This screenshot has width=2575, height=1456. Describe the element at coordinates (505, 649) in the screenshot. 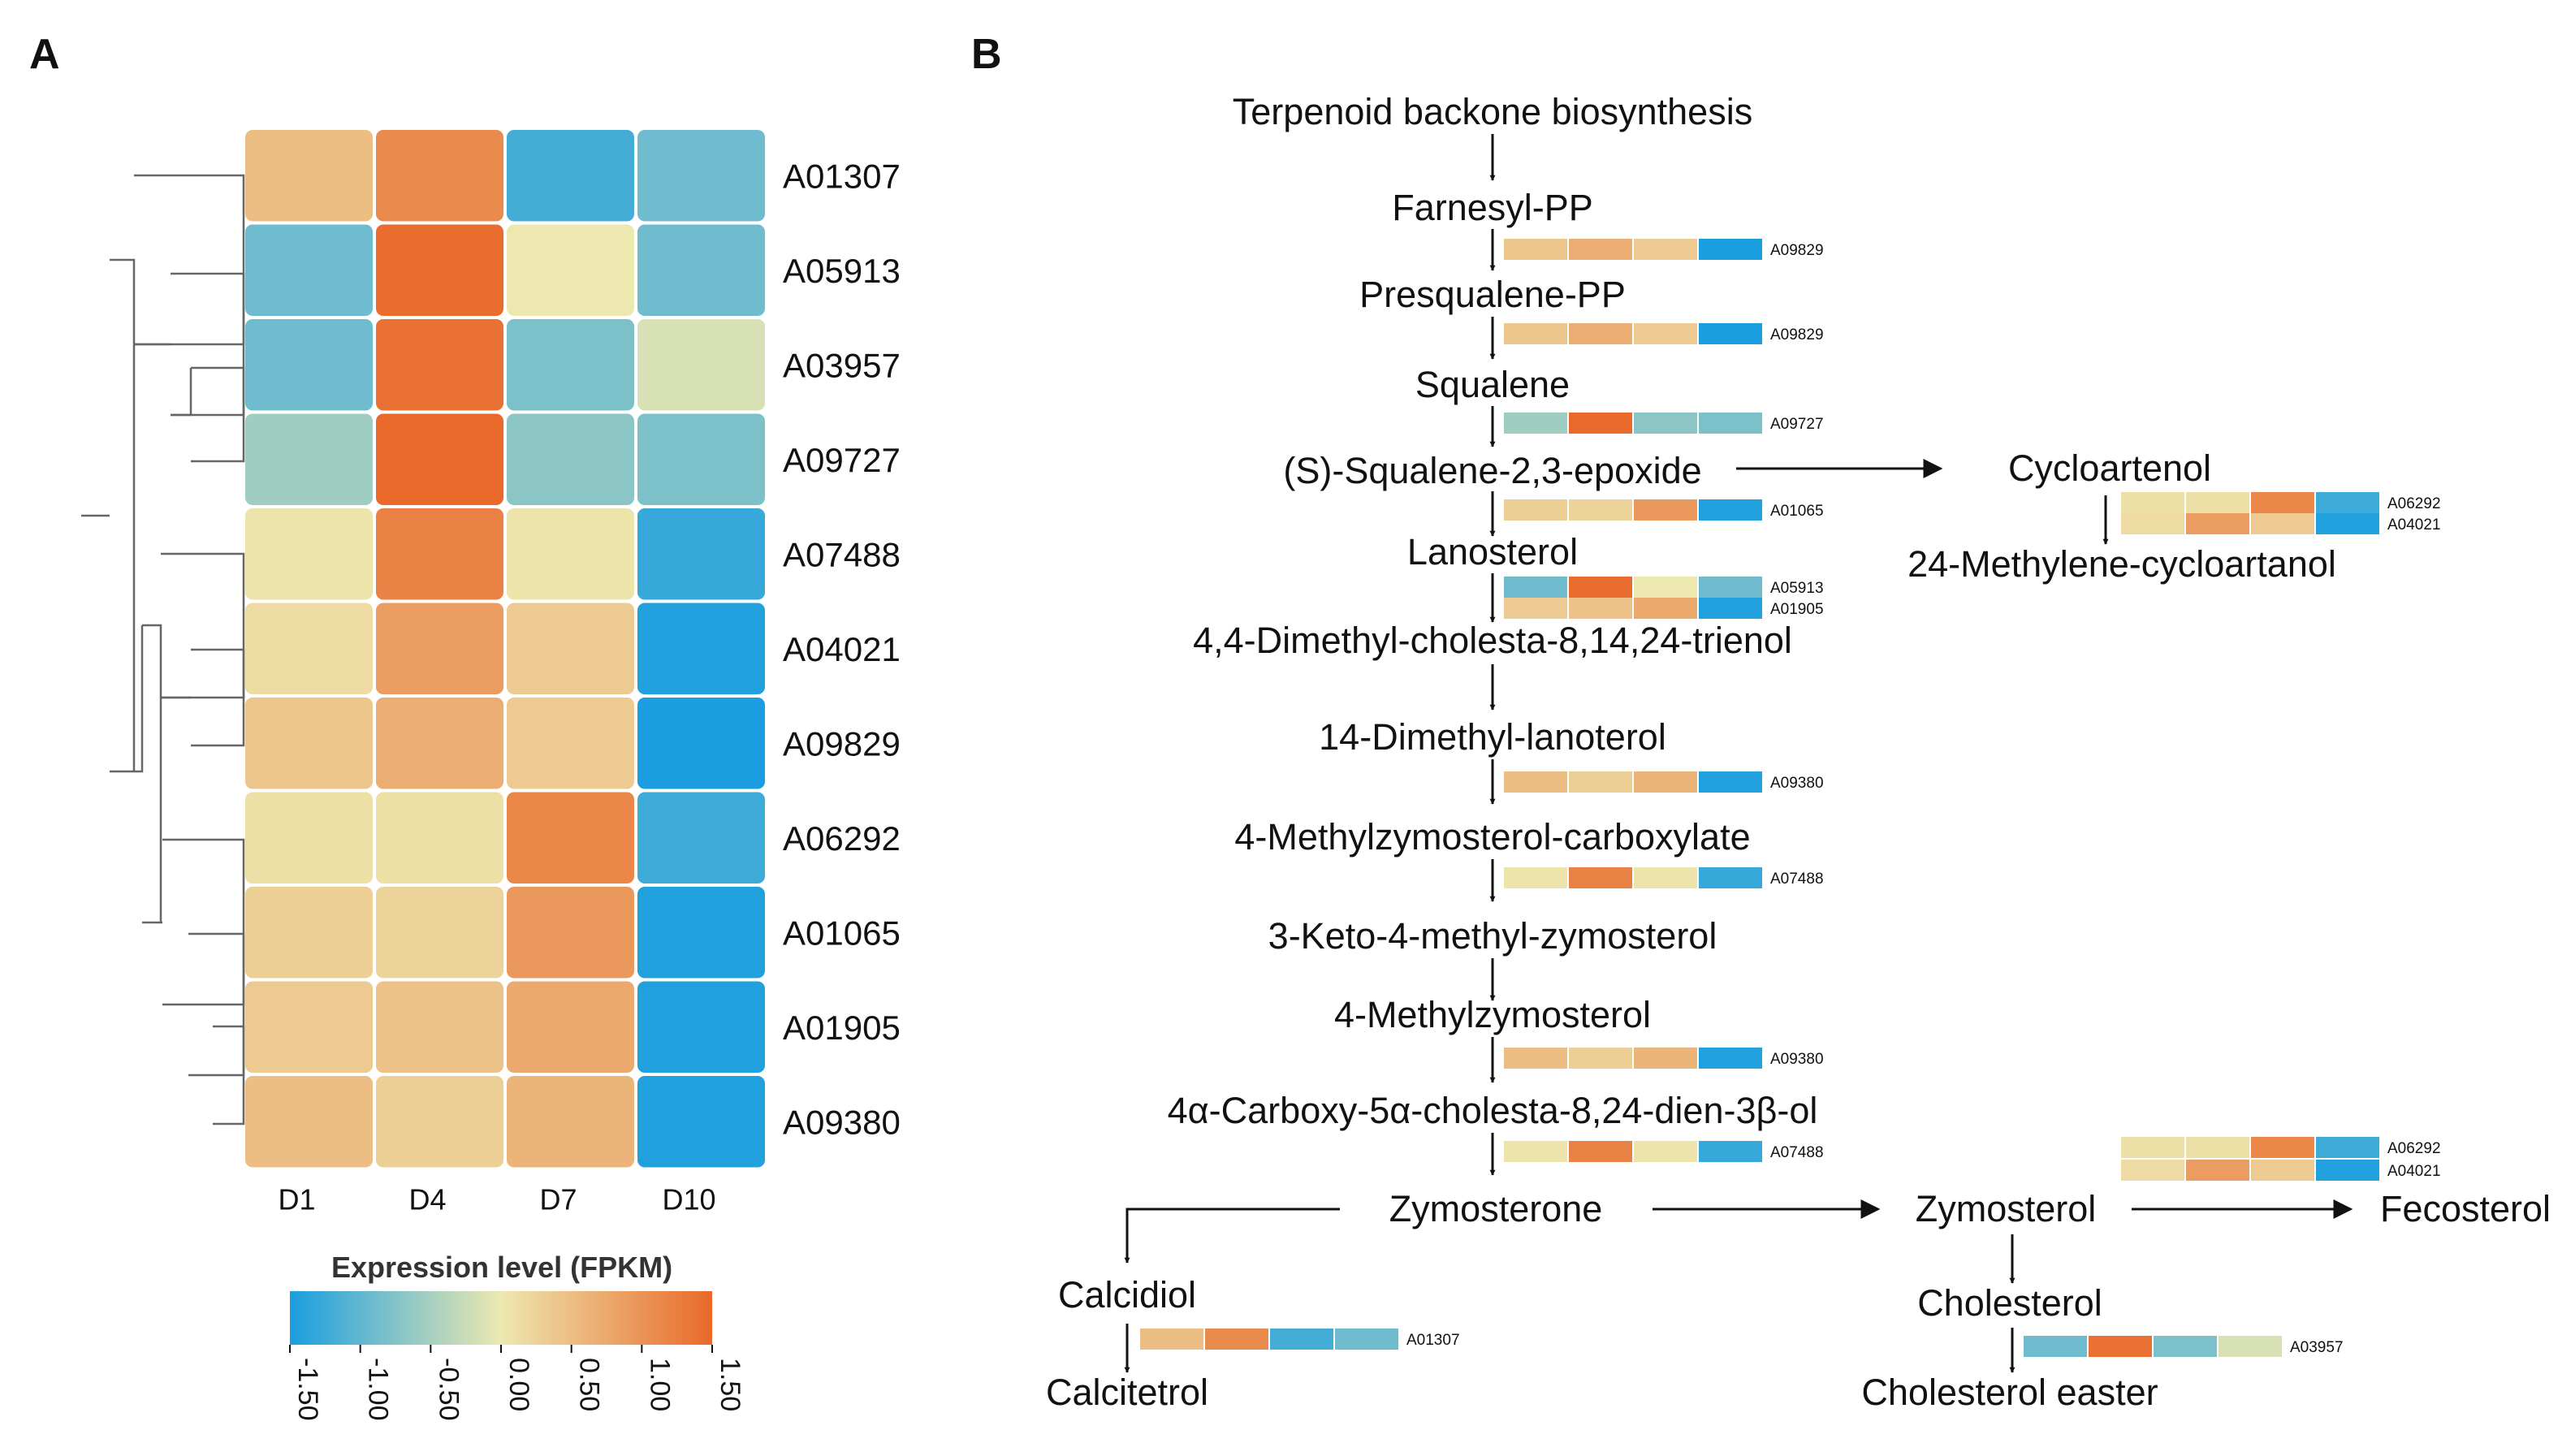

I see `heatmap-grid` at that location.